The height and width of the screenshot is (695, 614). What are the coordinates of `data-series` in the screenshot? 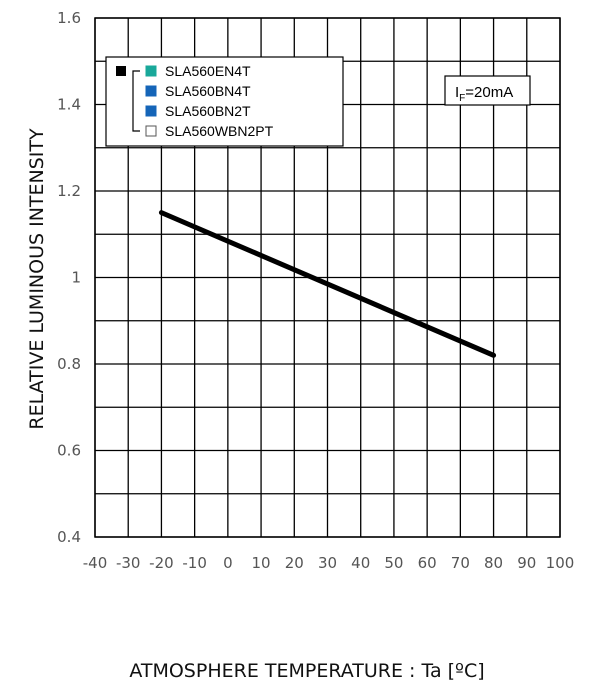 It's located at (327, 284).